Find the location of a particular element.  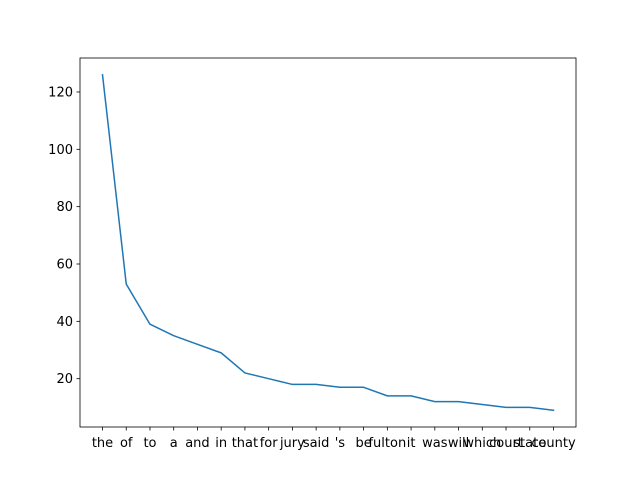

y-tick-label: 100 is located at coordinates (60, 150).